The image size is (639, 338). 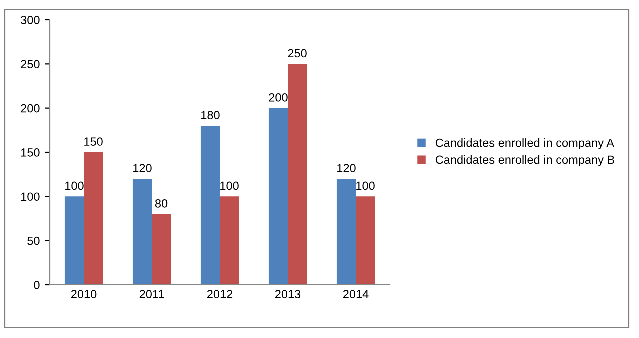 I want to click on data-label: 80, so click(x=161, y=203).